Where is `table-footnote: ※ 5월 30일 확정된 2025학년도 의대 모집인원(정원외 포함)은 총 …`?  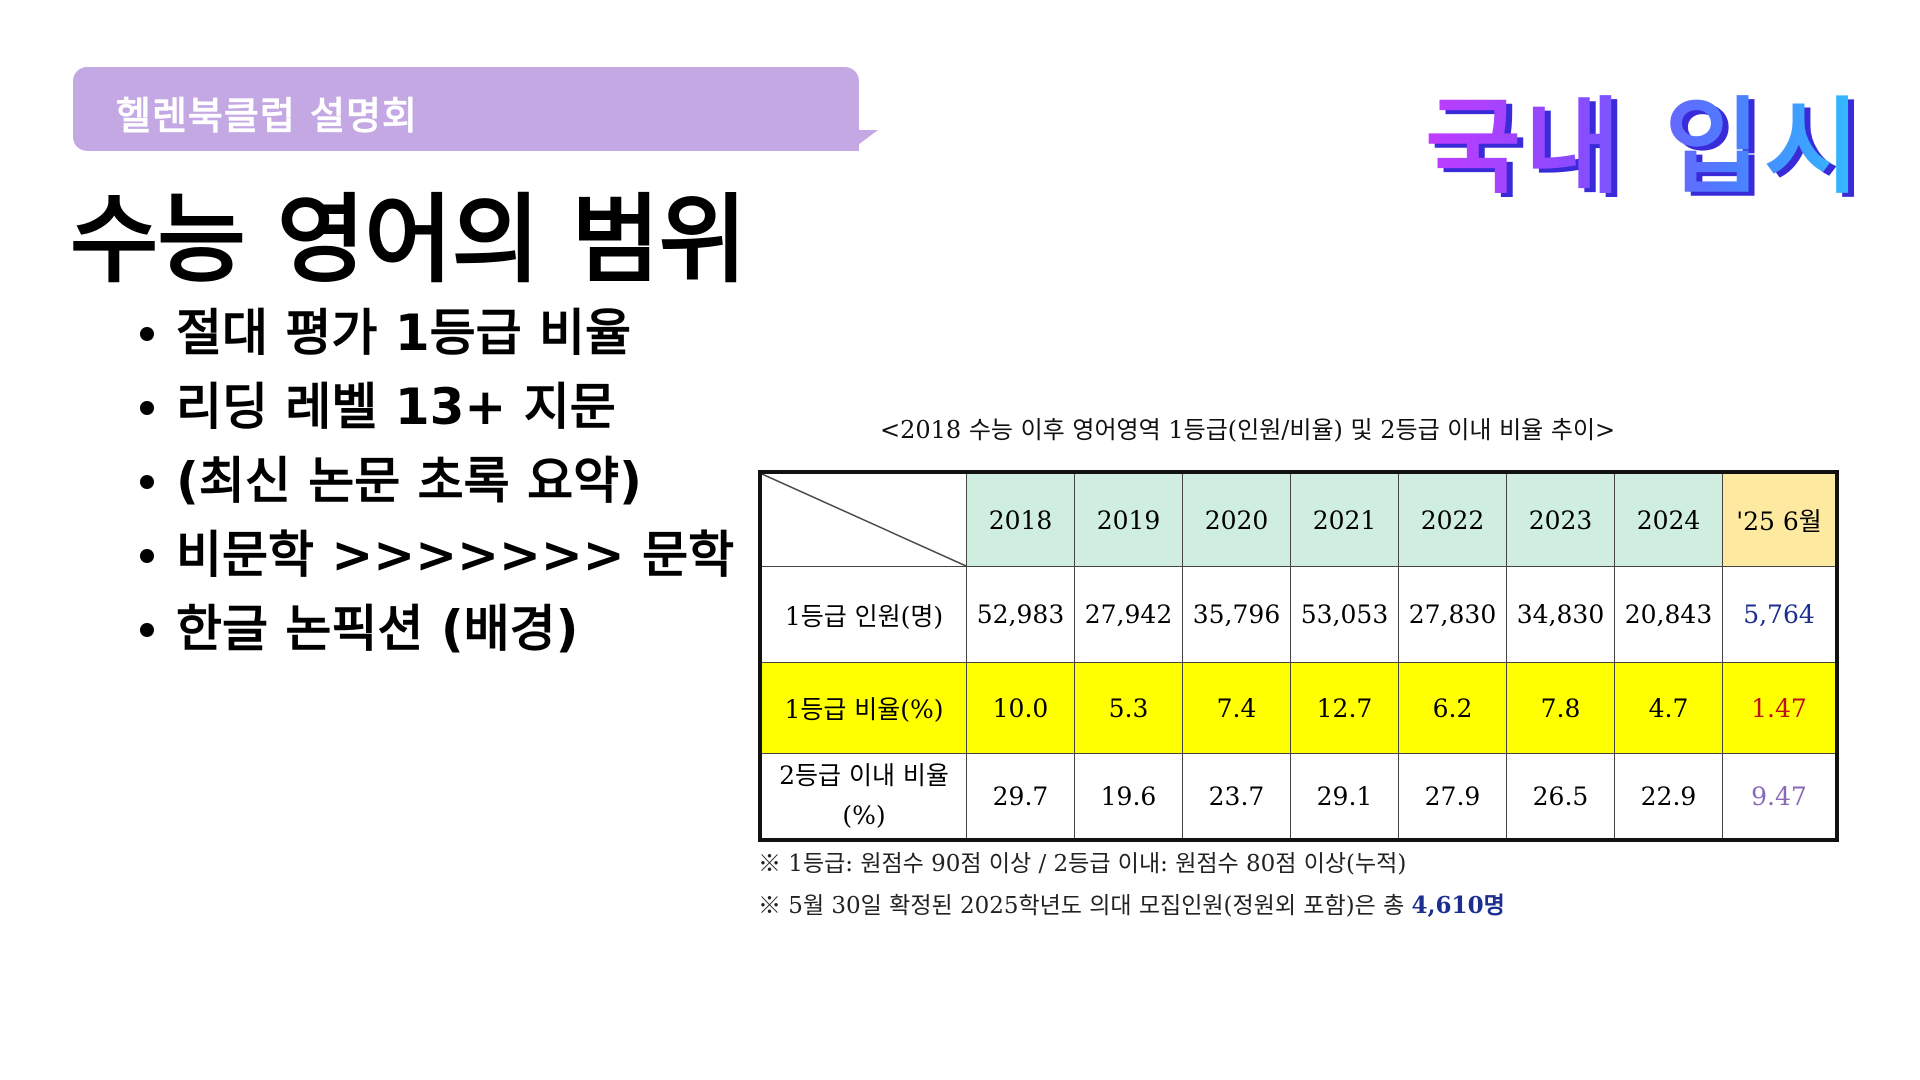
table-footnote: ※ 5월 30일 확정된 2025학년도 의대 모집인원(정원외 포함)은 총 … is located at coordinates (1131, 903).